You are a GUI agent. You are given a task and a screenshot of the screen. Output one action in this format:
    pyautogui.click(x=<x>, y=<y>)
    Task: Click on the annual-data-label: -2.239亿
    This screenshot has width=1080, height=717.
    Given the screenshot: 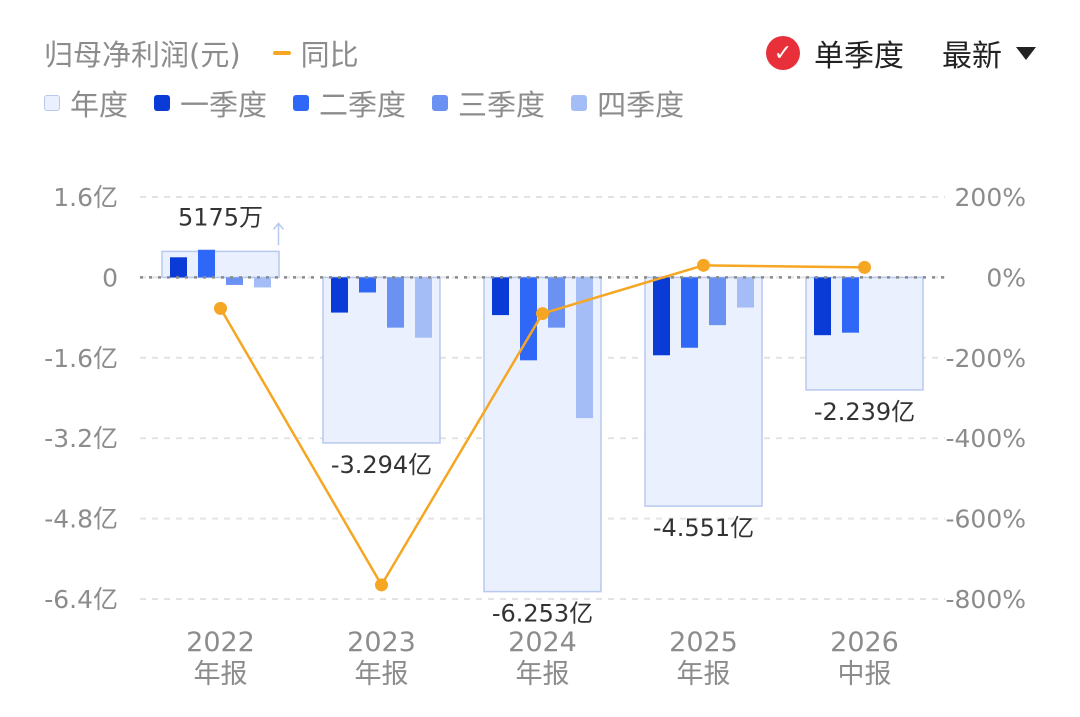 What is the action you would take?
    pyautogui.click(x=864, y=412)
    